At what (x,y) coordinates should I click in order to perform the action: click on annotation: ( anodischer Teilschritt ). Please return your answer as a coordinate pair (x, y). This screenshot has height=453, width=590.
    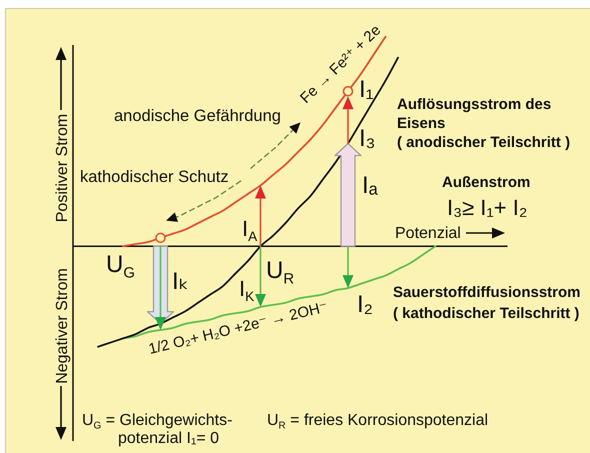
    Looking at the image, I should click on (483, 142).